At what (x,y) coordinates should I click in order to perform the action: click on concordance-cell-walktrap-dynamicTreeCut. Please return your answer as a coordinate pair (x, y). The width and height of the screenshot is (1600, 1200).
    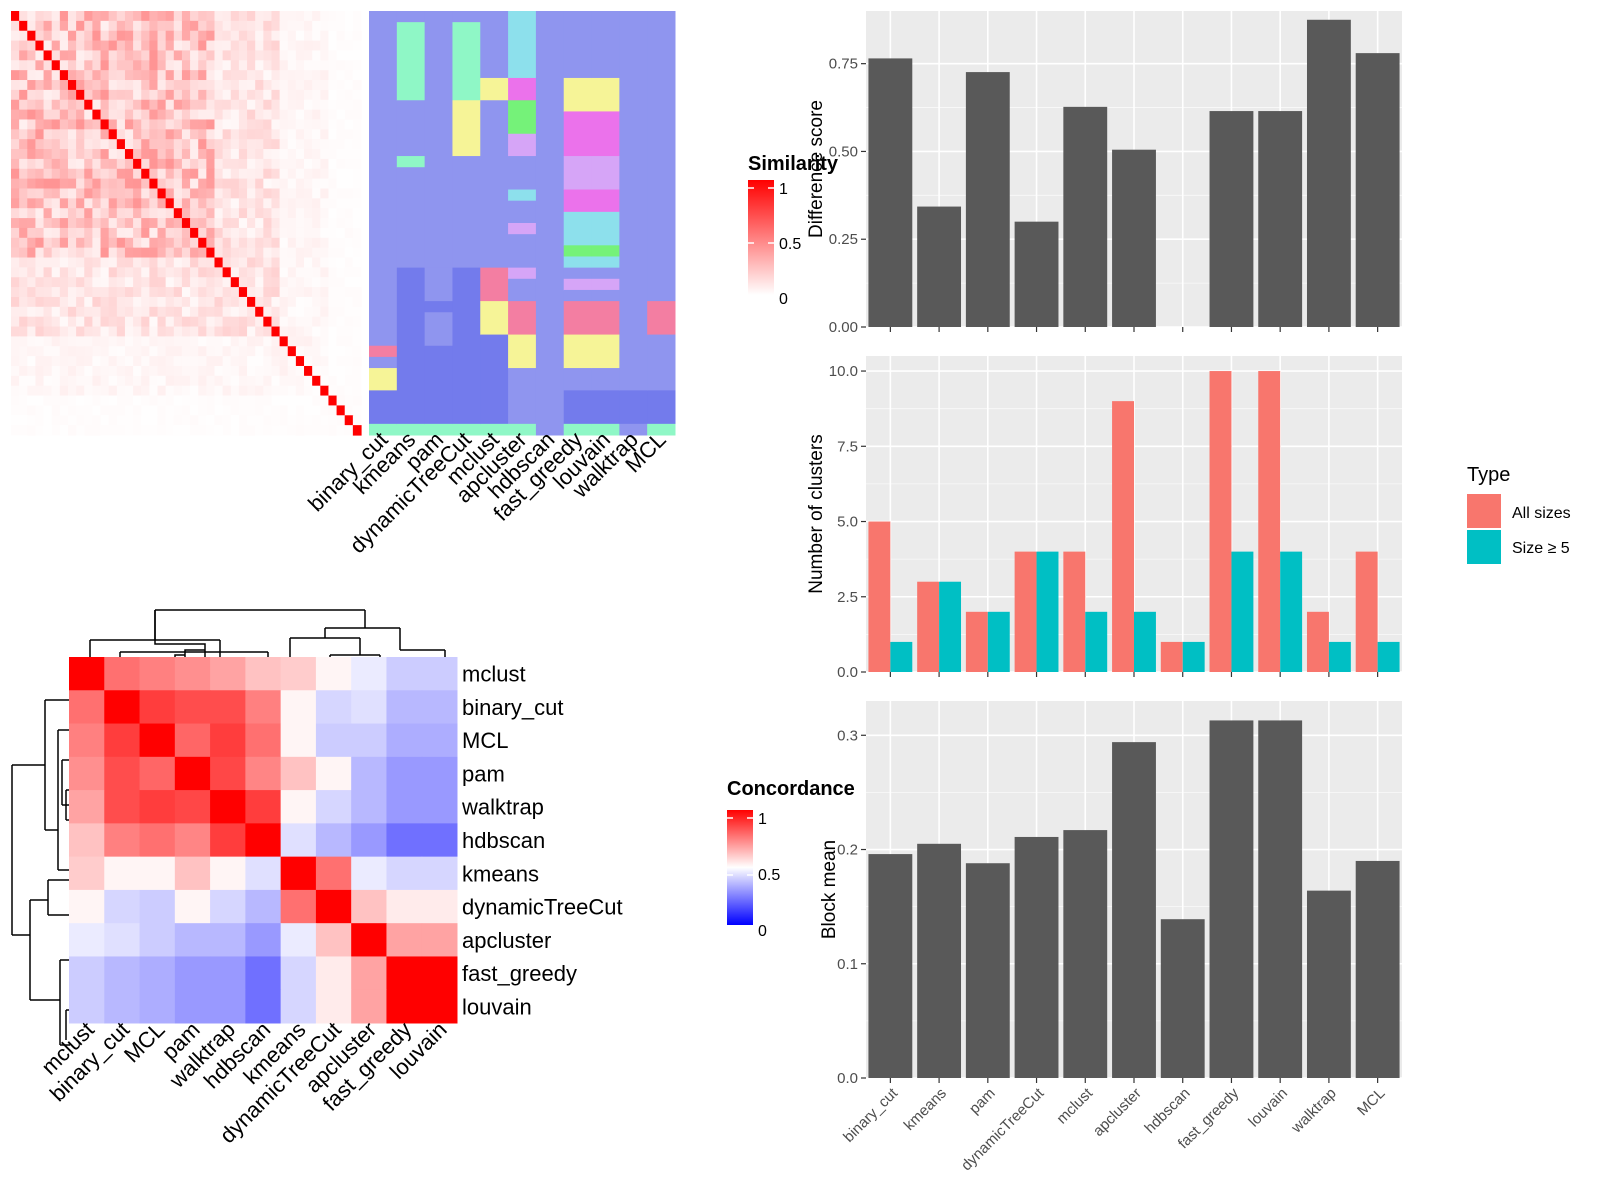
    Looking at the image, I should click on (333, 807).